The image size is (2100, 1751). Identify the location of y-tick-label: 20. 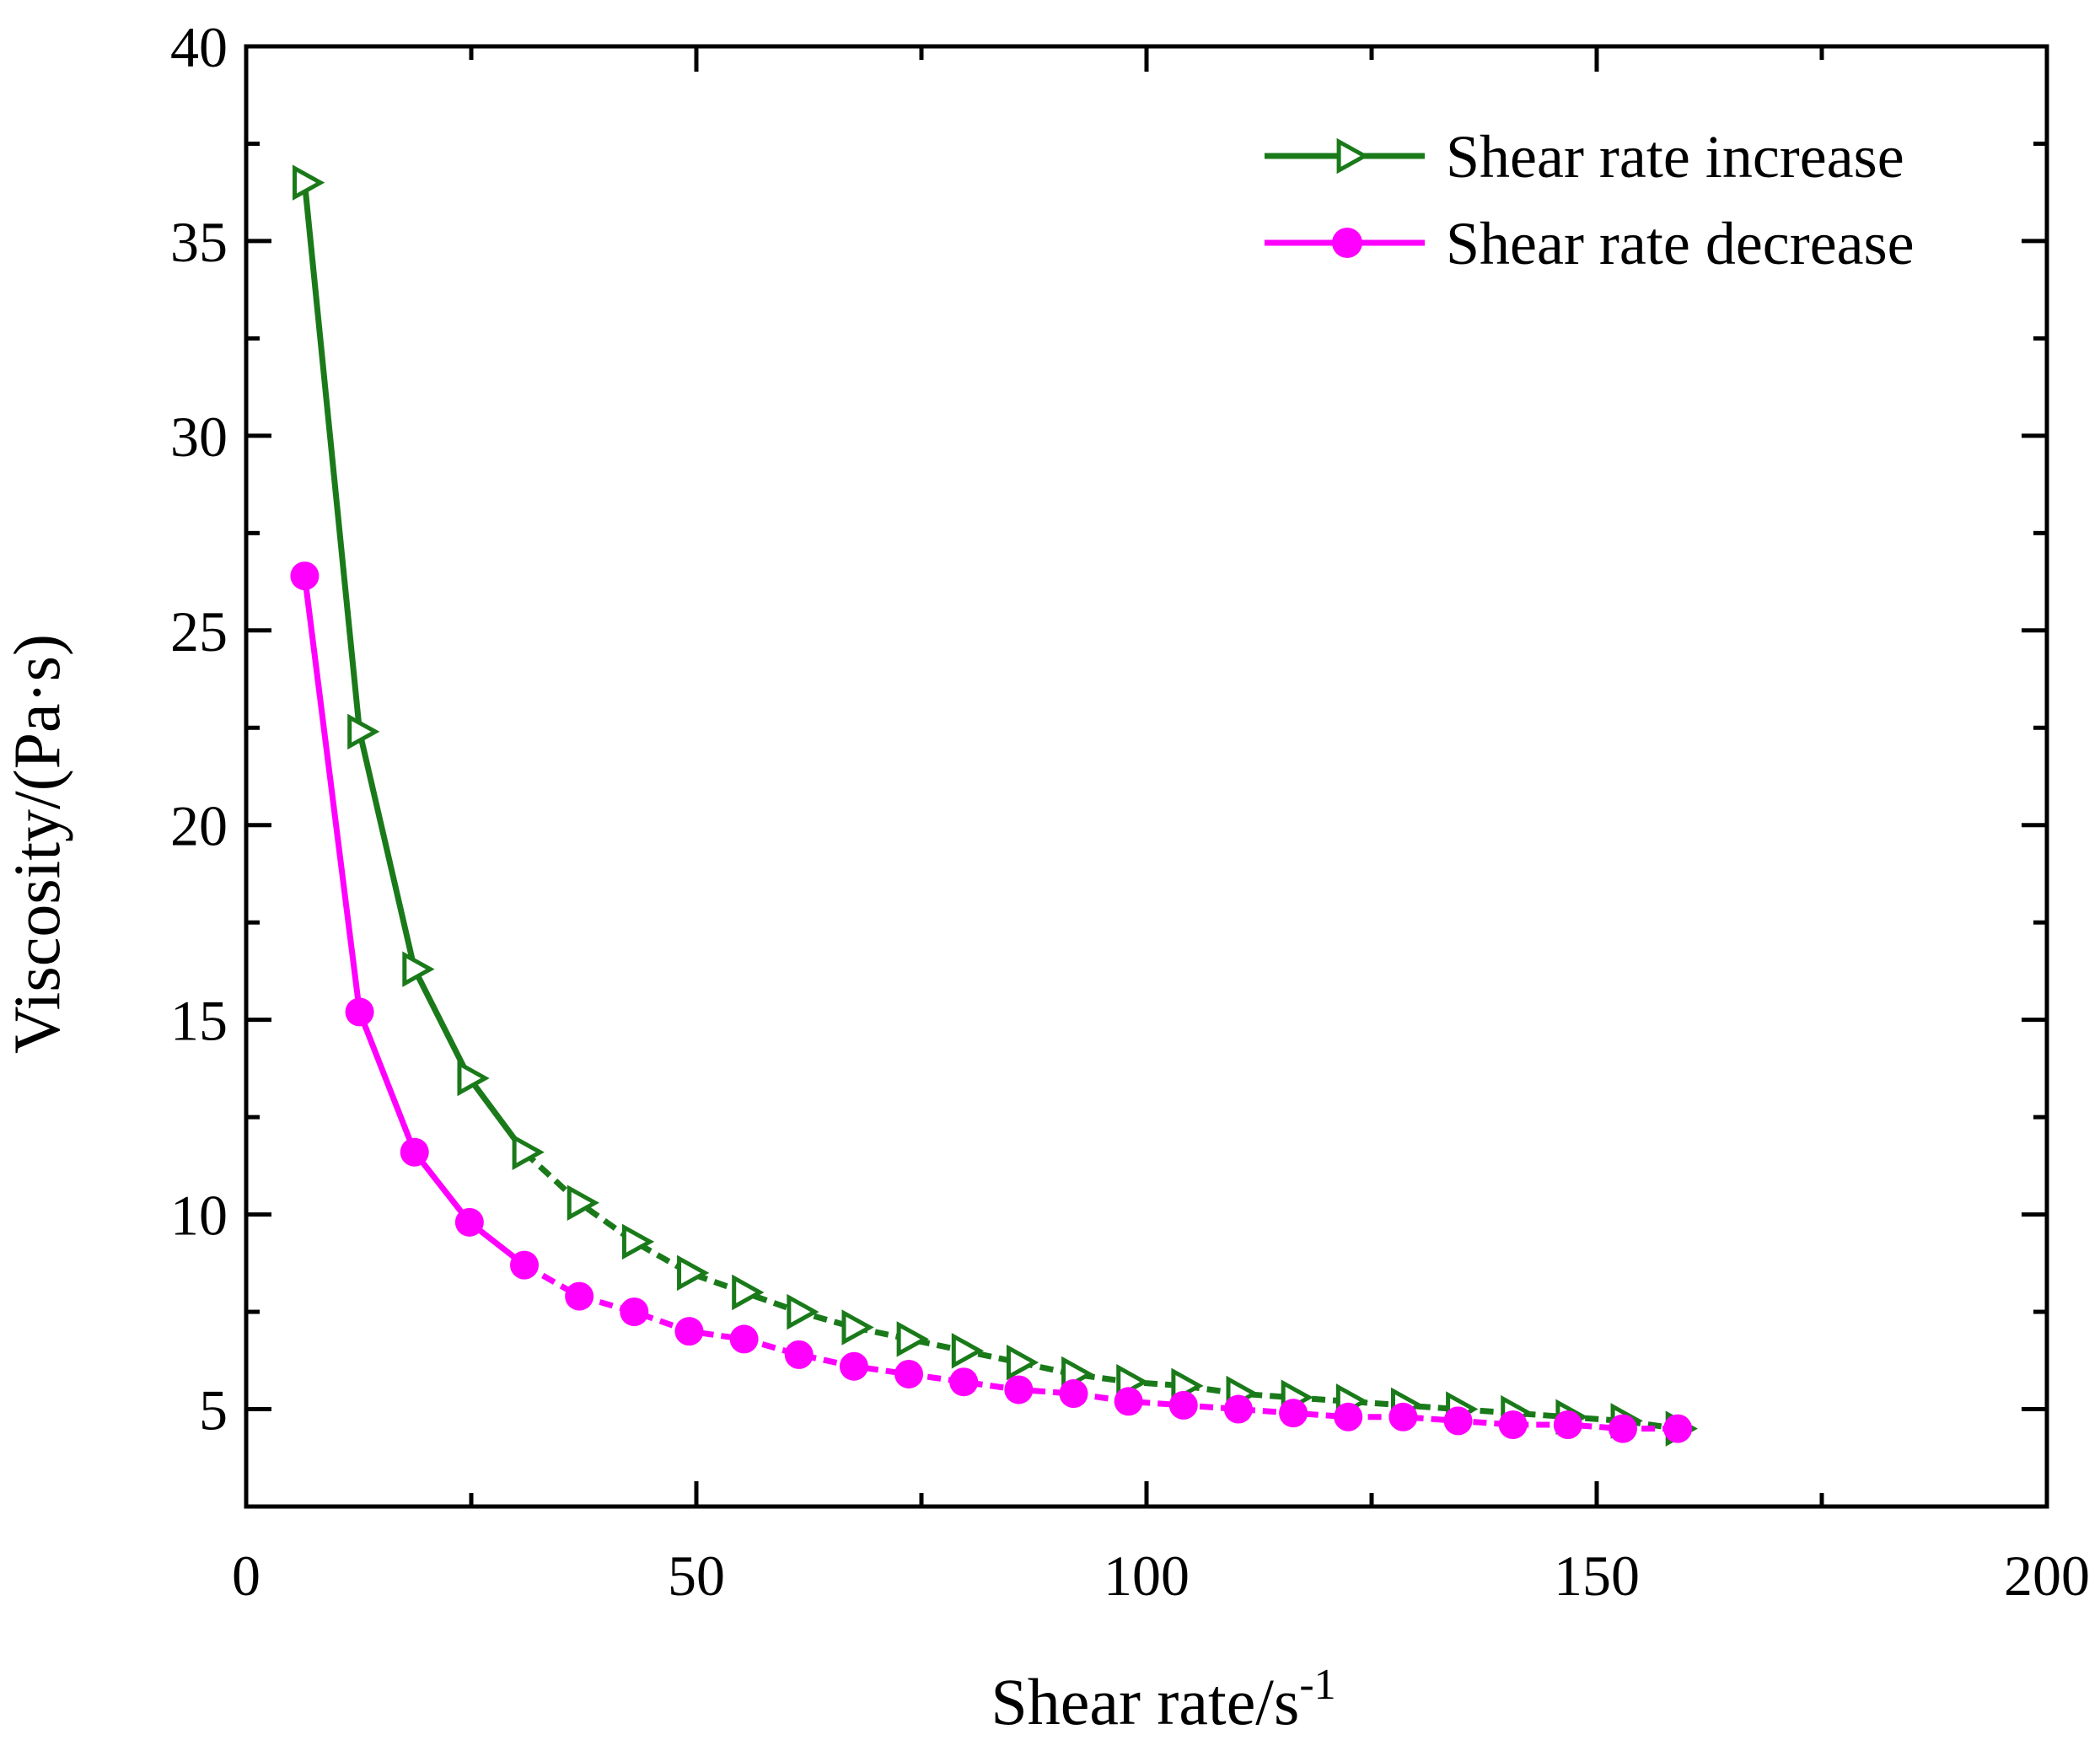
(199, 826).